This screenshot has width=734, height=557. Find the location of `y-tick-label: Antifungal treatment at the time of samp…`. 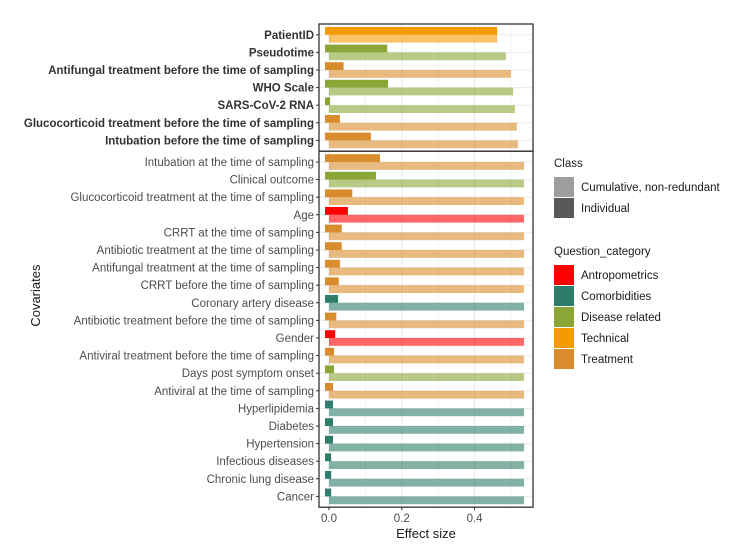

y-tick-label: Antifungal treatment at the time of samp… is located at coordinates (203, 269).